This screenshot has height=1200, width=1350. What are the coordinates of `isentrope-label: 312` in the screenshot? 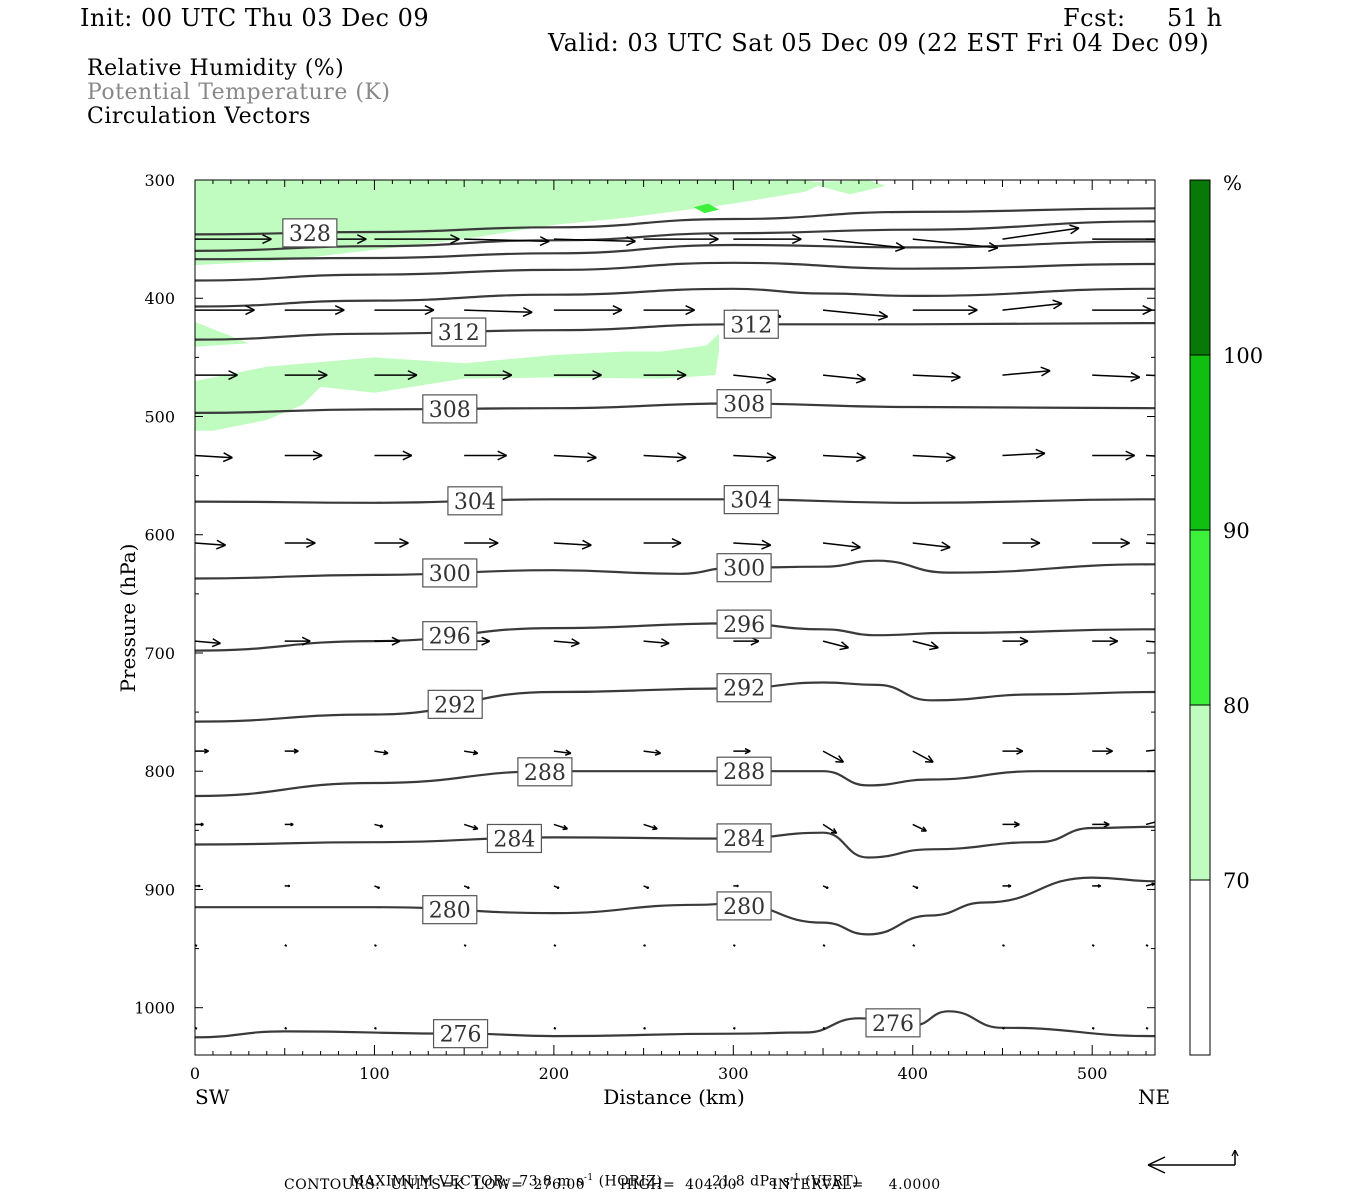 It's located at (459, 332).